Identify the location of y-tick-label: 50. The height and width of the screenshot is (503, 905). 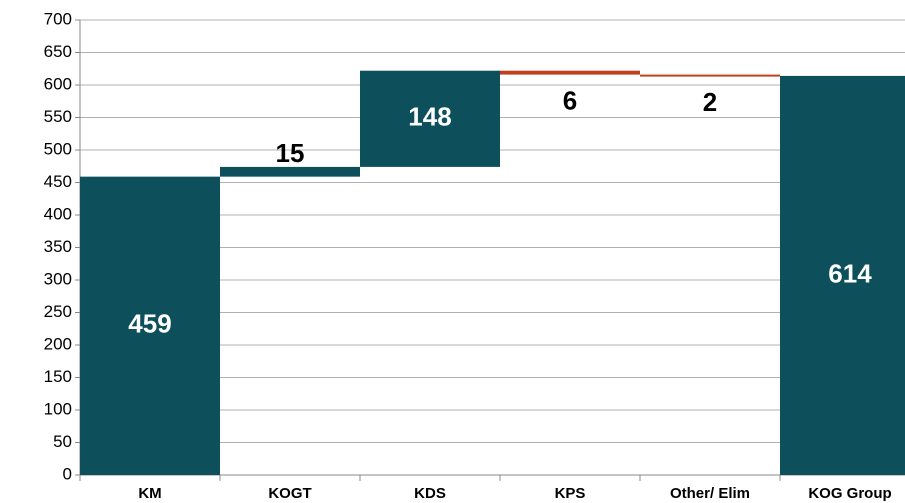
(62, 441).